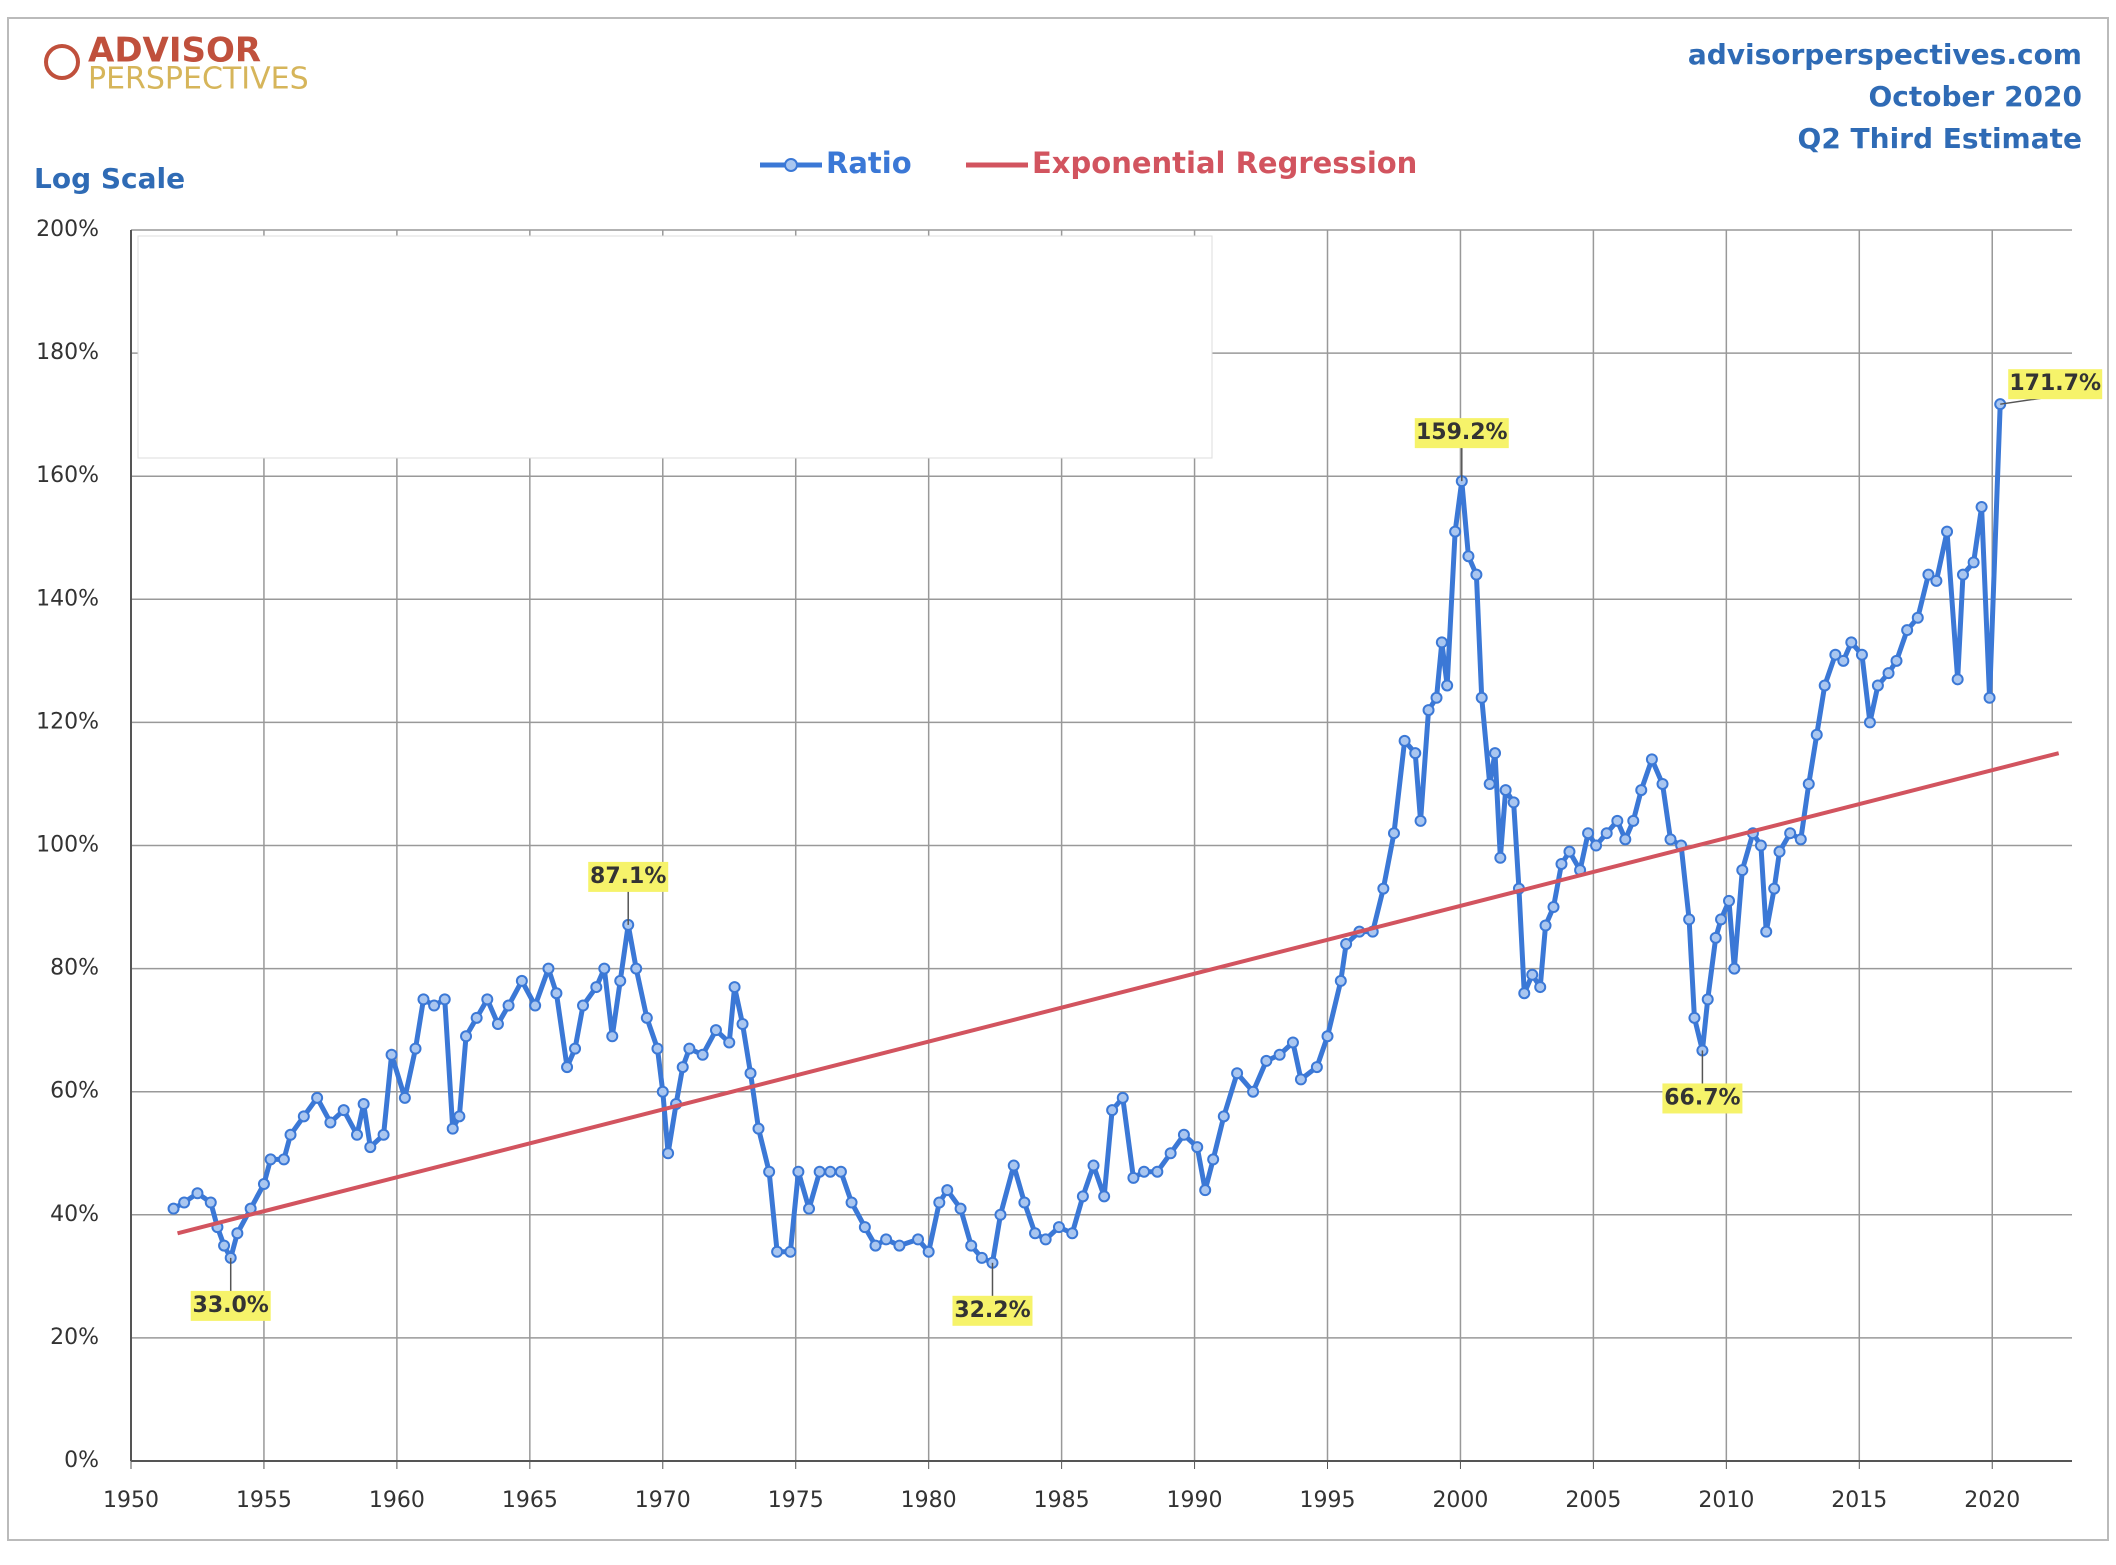 This screenshot has width=2116, height=1565. I want to click on x-tick-label: 1950, so click(131, 1500).